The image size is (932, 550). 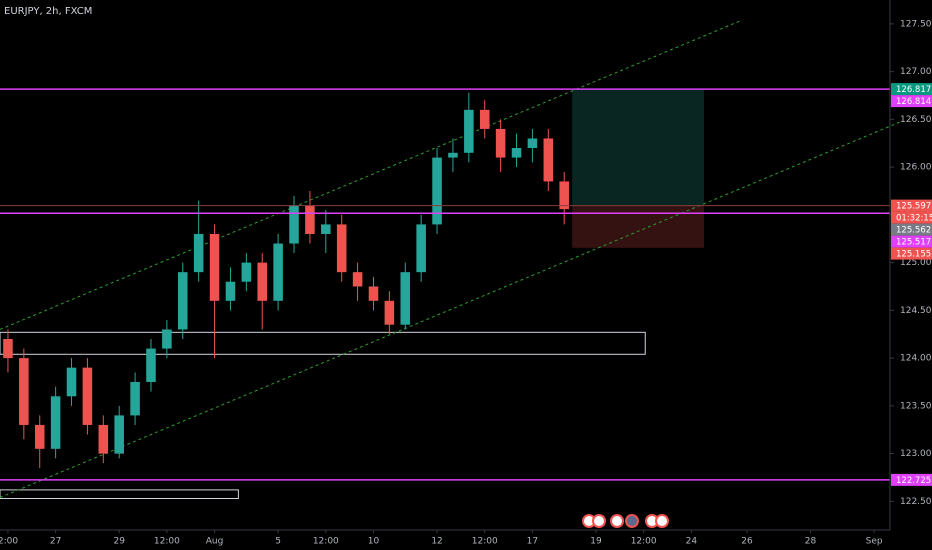 I want to click on x-tick-label: 12, so click(x=436, y=542).